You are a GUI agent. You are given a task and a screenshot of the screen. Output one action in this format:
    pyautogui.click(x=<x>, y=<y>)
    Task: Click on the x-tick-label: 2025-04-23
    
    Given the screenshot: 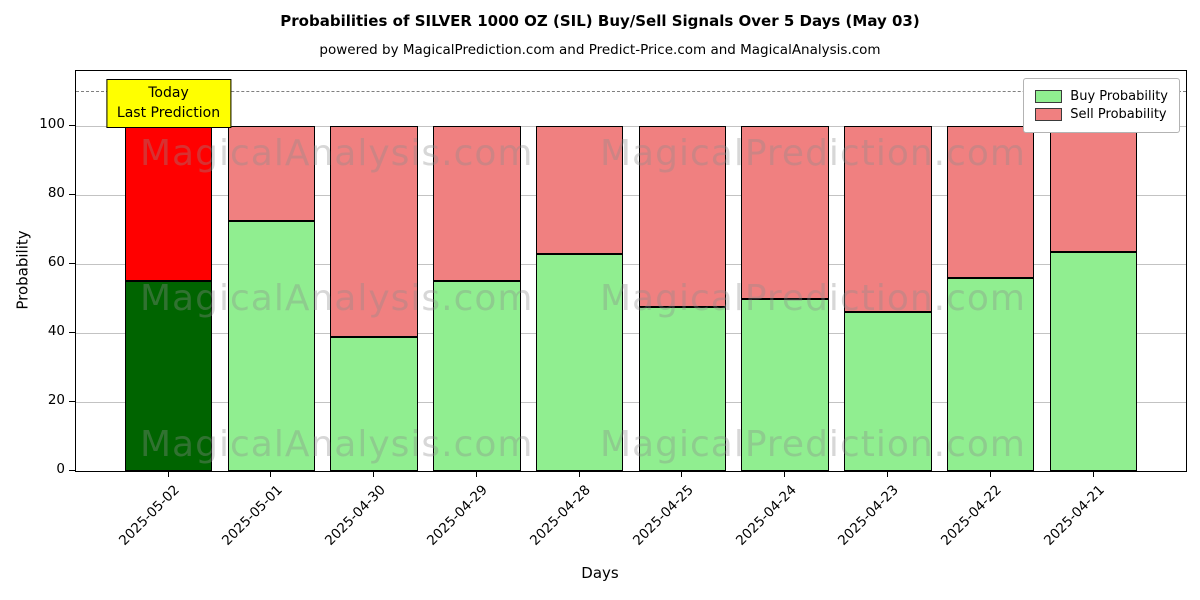 What is the action you would take?
    pyautogui.click(x=869, y=515)
    